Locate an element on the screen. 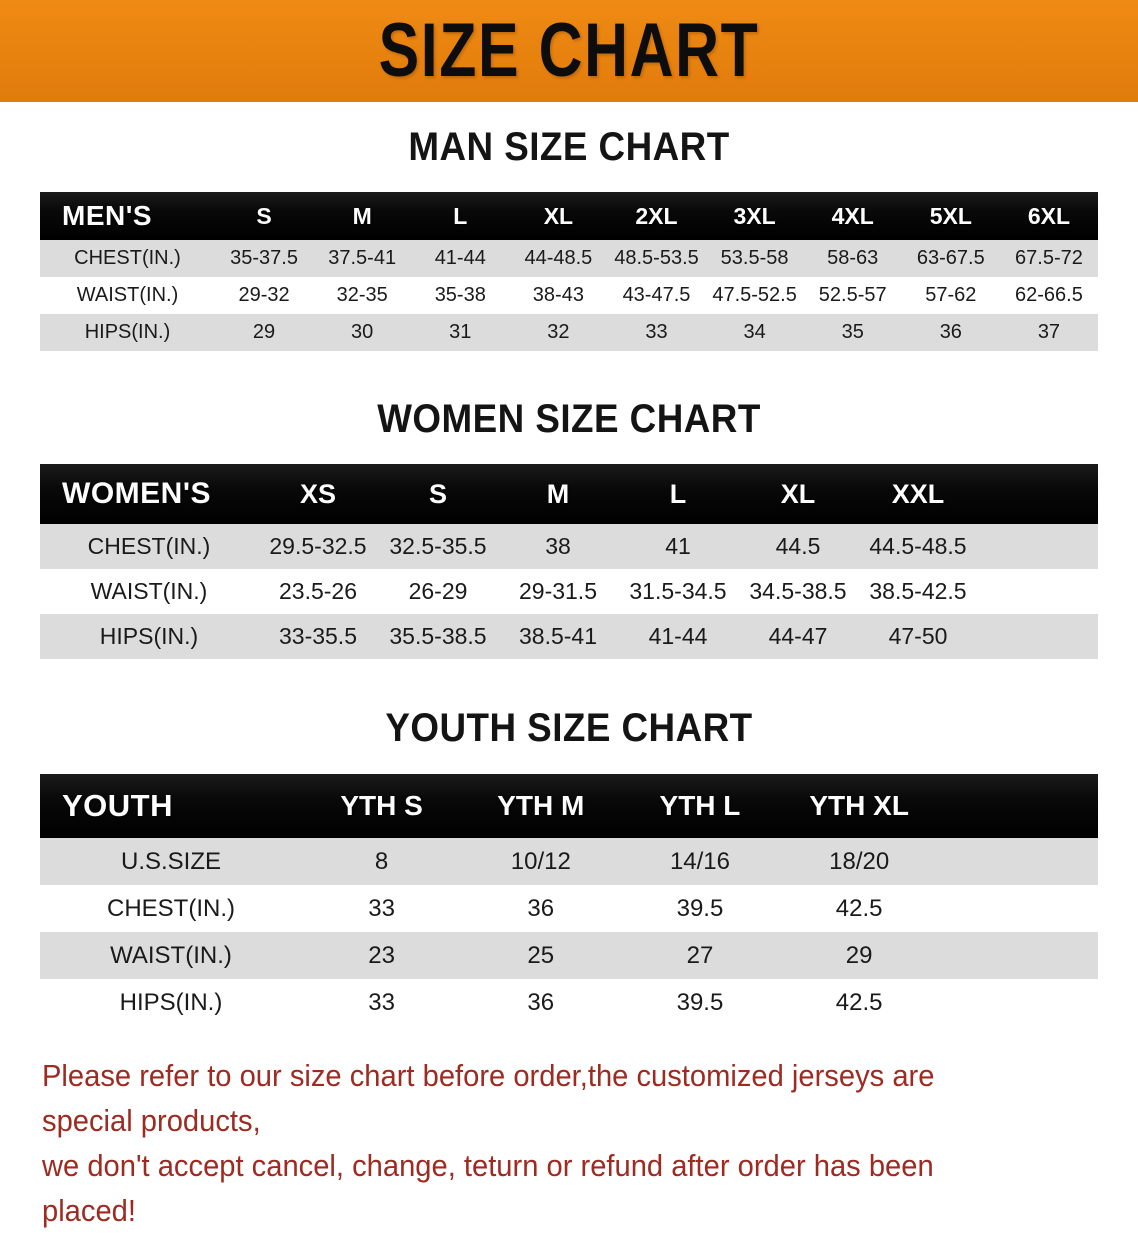 The width and height of the screenshot is (1138, 1234). cell-value: 31.5-34.5 is located at coordinates (678, 591).